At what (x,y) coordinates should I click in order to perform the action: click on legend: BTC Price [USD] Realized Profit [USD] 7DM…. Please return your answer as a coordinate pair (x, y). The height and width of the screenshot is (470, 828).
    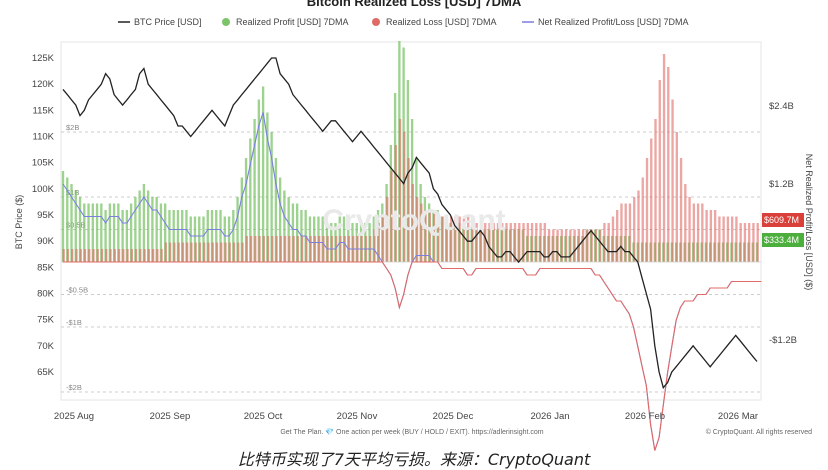
    Looking at the image, I should click on (403, 22).